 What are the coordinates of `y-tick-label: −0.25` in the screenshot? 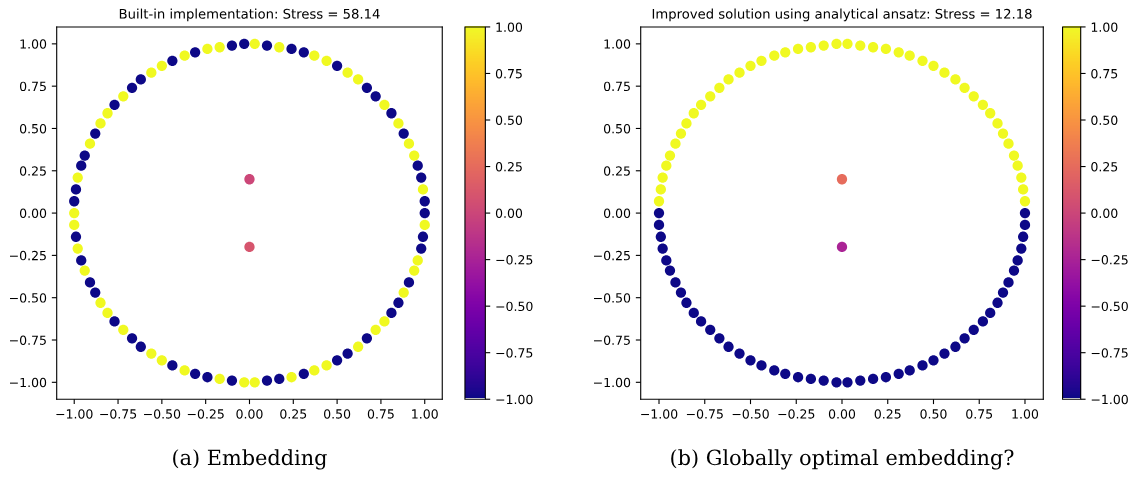 It's located at (28, 255).